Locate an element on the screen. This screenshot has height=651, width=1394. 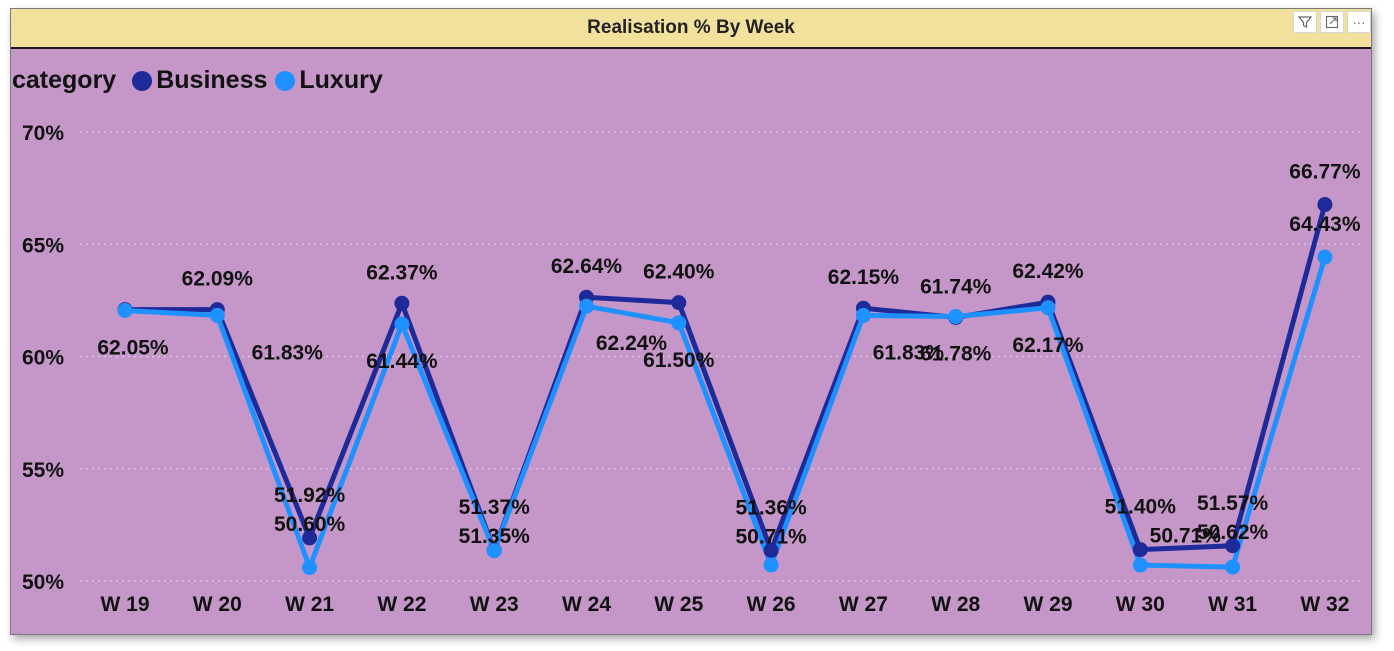
chart-legend: category Business Luxury is located at coordinates (201, 80).